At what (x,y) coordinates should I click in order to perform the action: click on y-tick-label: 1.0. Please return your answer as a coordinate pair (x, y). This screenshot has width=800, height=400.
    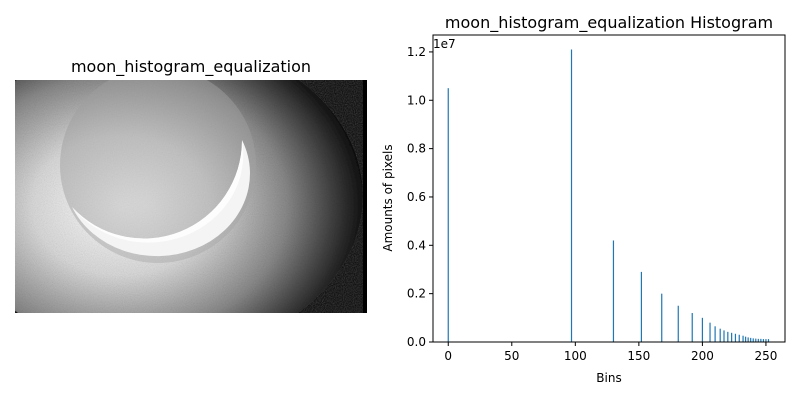
    Looking at the image, I should click on (416, 100).